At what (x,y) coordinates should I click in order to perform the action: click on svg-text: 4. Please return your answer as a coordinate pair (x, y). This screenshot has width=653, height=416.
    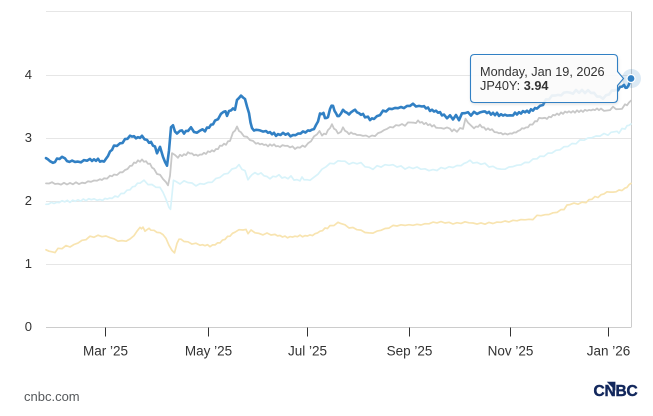
    Looking at the image, I should click on (28, 74).